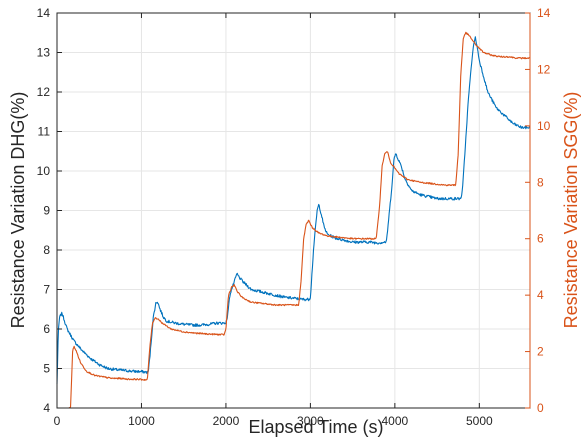  I want to click on y-left-tick-label: 12, so click(44, 92).